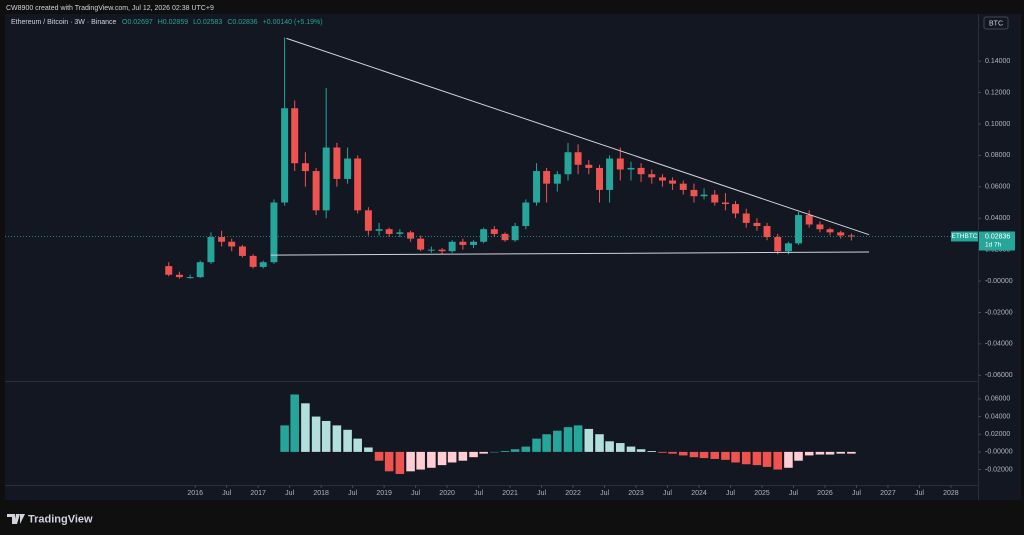  What do you see at coordinates (636, 493) in the screenshot?
I see `x-tick-label: 2023` at bounding box center [636, 493].